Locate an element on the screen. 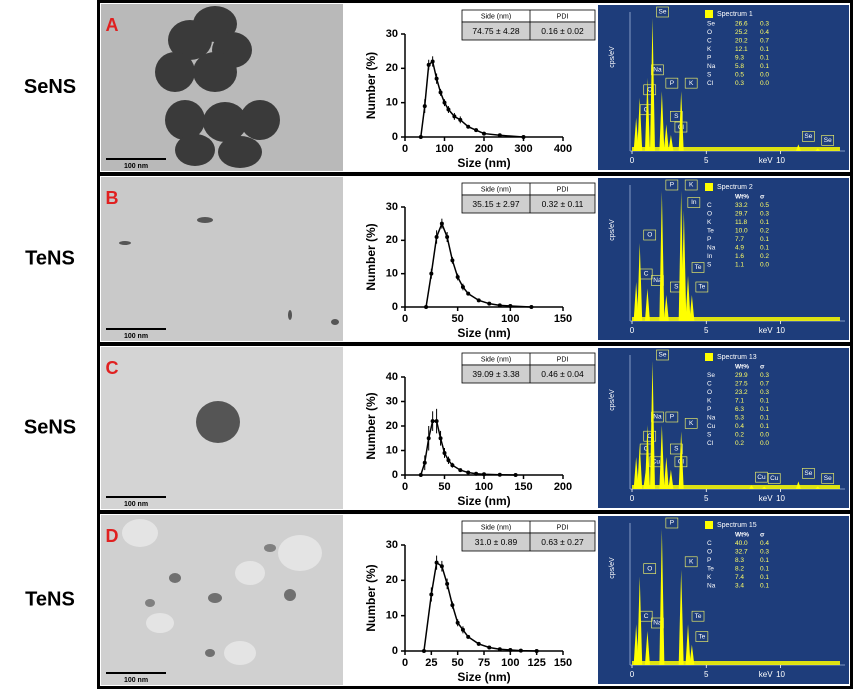 The width and height of the screenshot is (856, 689). table-value: 0.16 ± 0.02 is located at coordinates (562, 31).